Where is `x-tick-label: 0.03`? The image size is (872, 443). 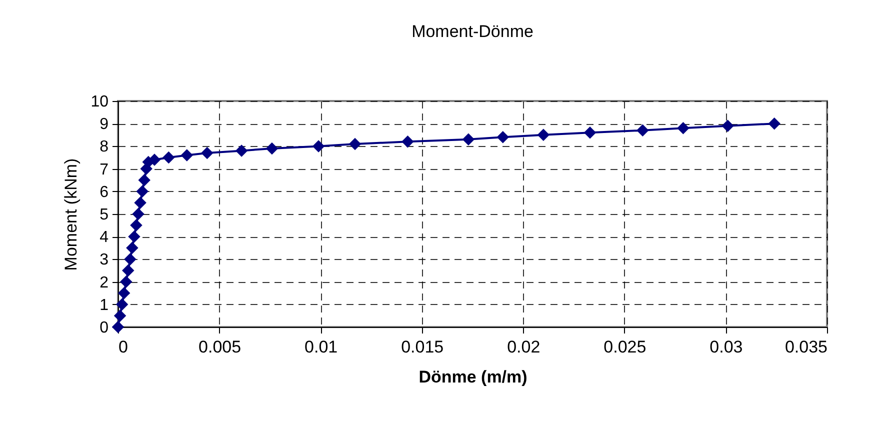 x-tick-label: 0.03 is located at coordinates (726, 347).